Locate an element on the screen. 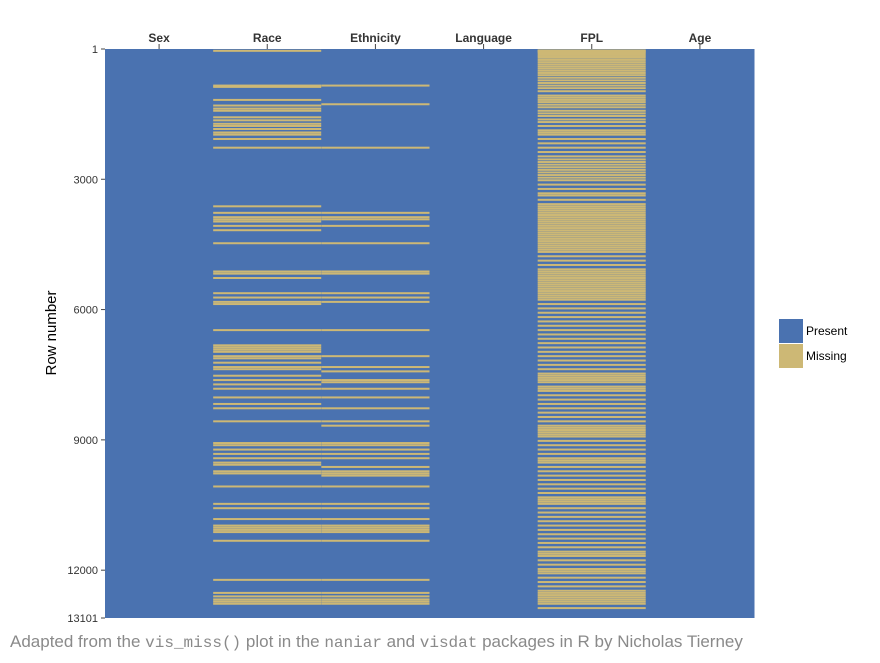 Image resolution: width=880 pixels, height=663 pixels. legend-swatch-present is located at coordinates (791, 331).